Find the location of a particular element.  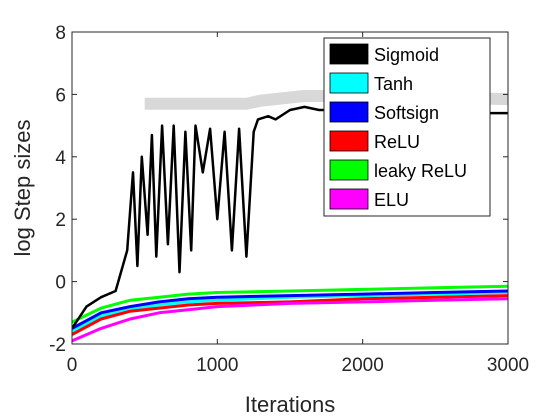

y-tick-label: 0 is located at coordinates (60, 283).